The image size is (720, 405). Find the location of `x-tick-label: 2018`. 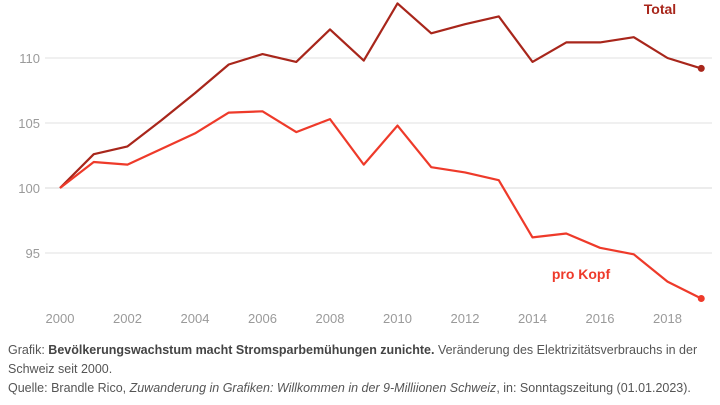

x-tick-label: 2018 is located at coordinates (667, 318).